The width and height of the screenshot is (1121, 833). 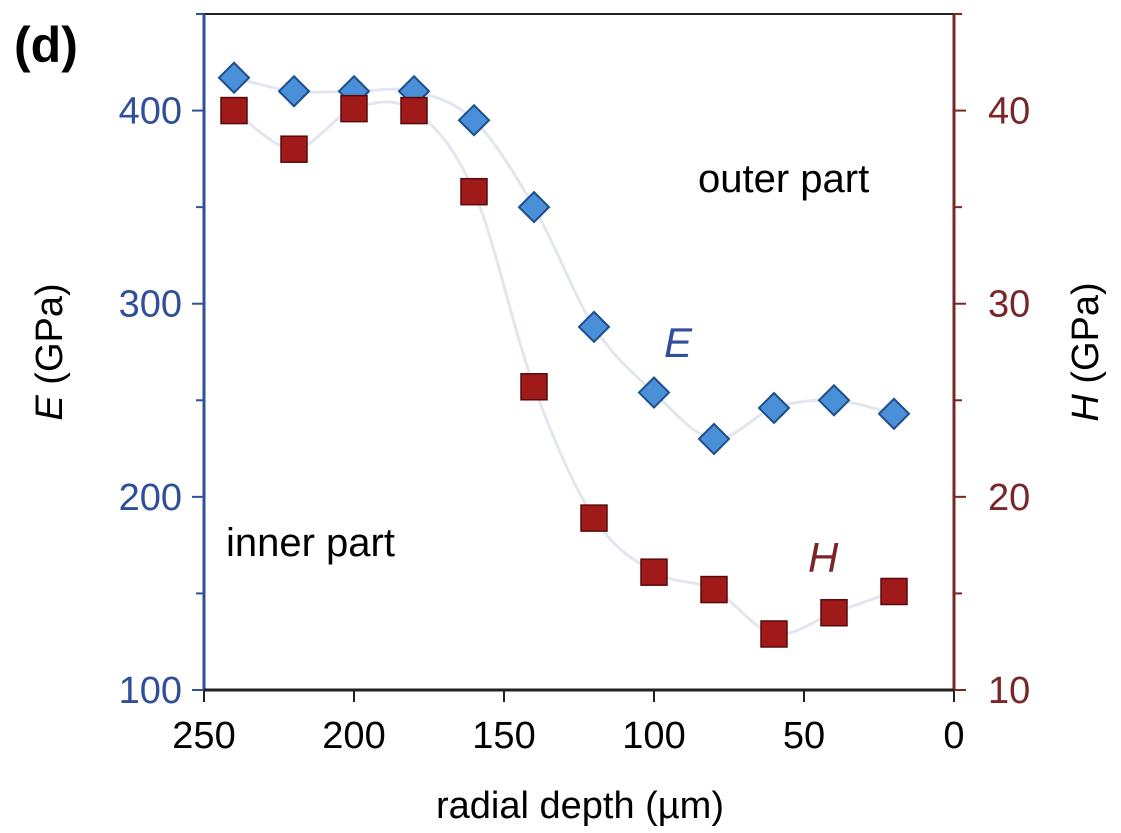 What do you see at coordinates (150, 305) in the screenshot?
I see `y-left-tick-label: 300` at bounding box center [150, 305].